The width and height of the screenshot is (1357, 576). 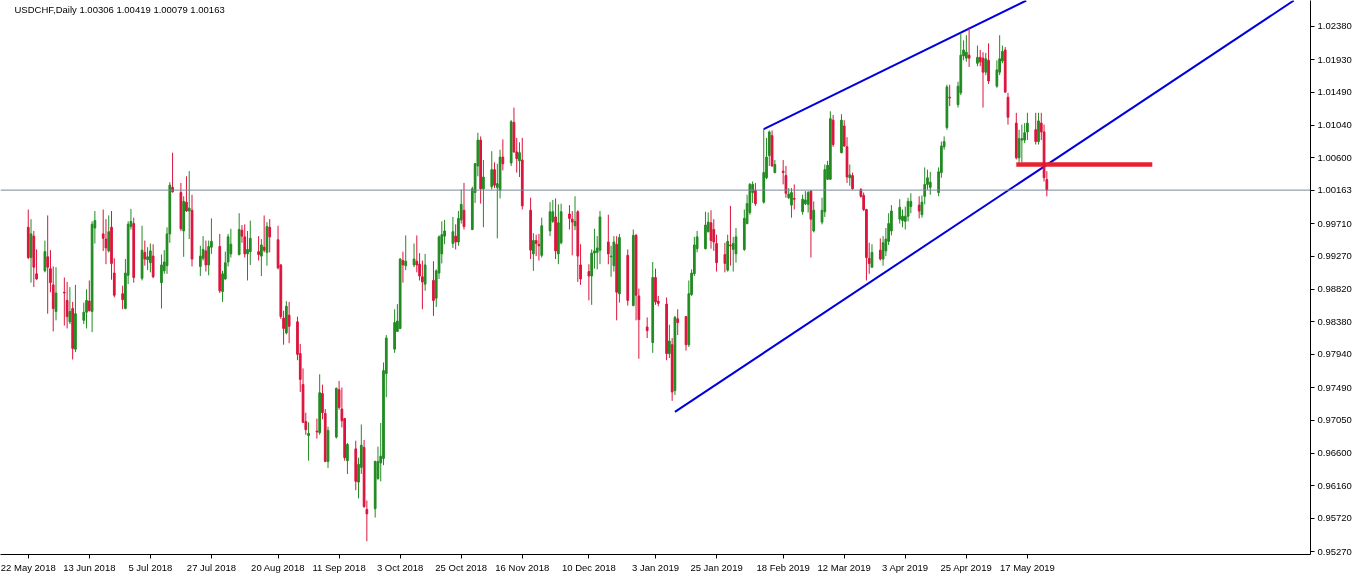 What do you see at coordinates (1334, 420) in the screenshot?
I see `y-tick-label: 0.97050` at bounding box center [1334, 420].